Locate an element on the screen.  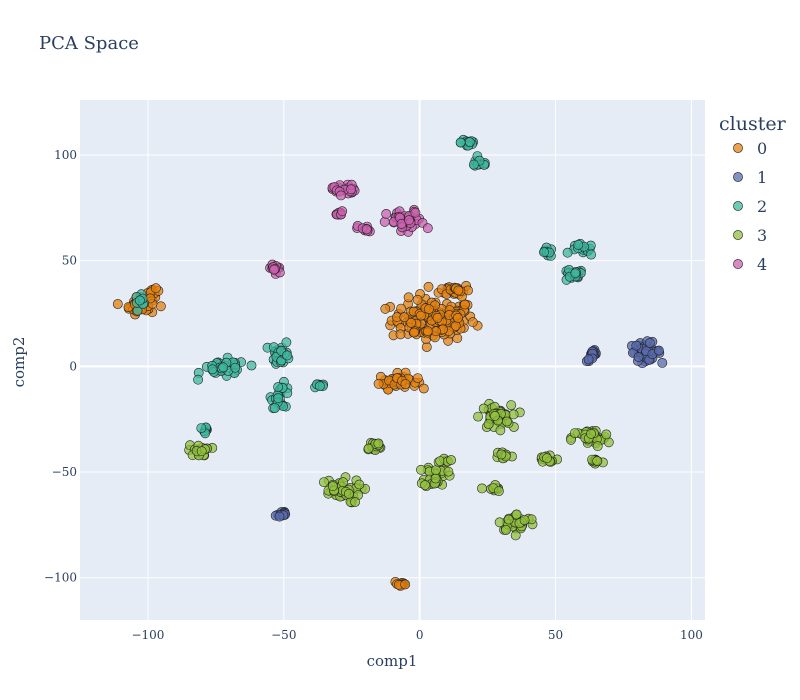
legend-item-3: 3 is located at coordinates (750, 235).